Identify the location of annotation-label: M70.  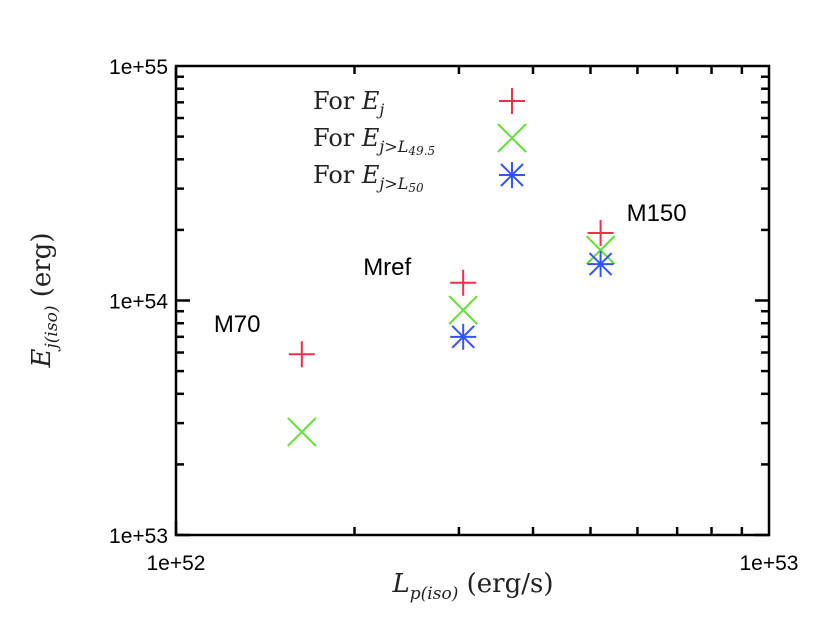
(237, 324).